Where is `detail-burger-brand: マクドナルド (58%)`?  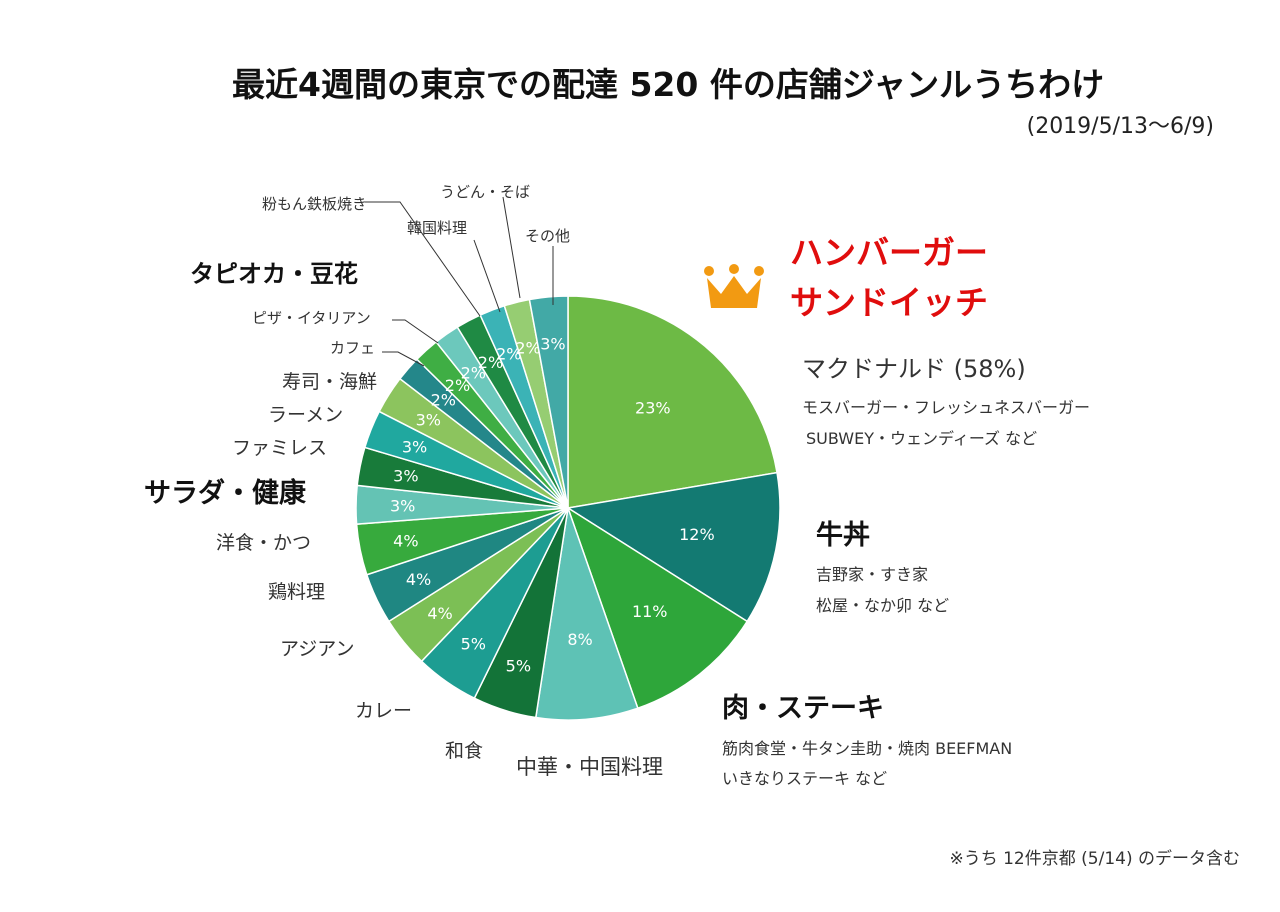
detail-burger-brand: マクドナルド (58%) is located at coordinates (914, 369).